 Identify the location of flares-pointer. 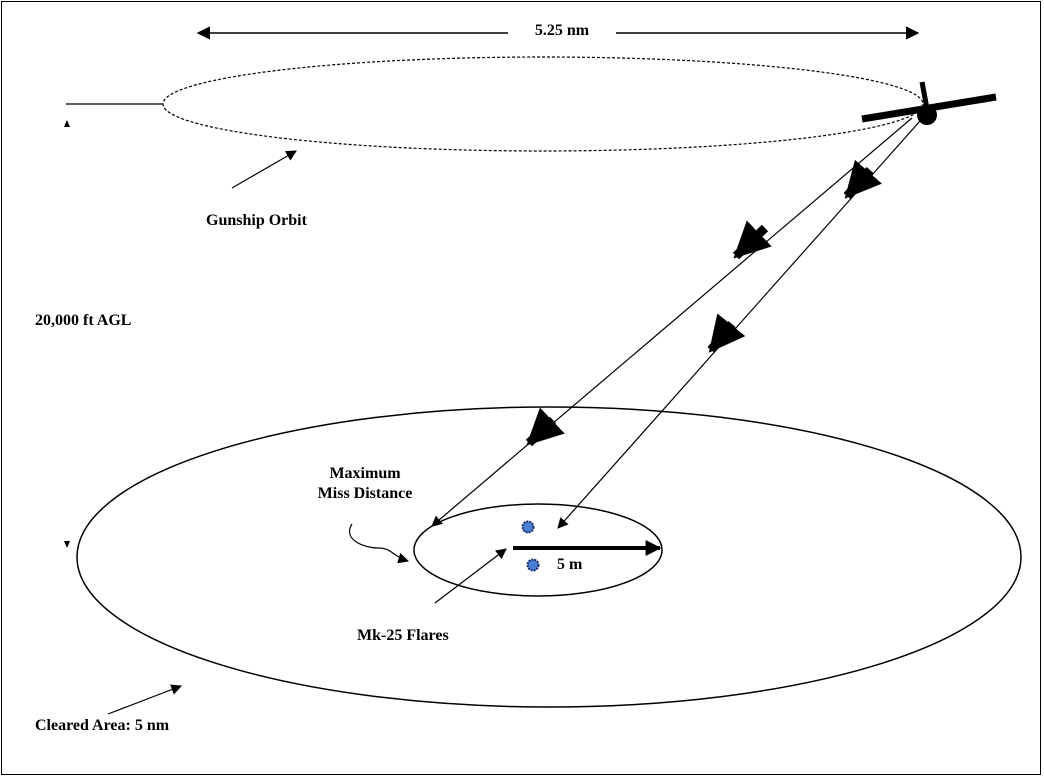
(470, 576).